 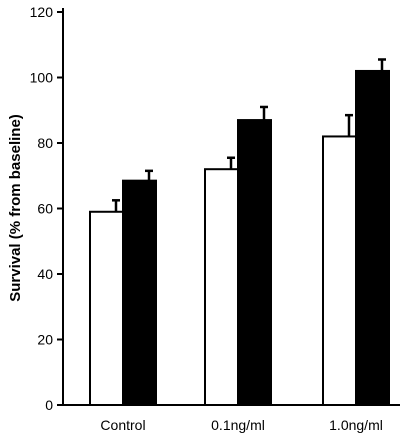 I want to click on y-tick-label-40: 40, so click(x=45, y=274).